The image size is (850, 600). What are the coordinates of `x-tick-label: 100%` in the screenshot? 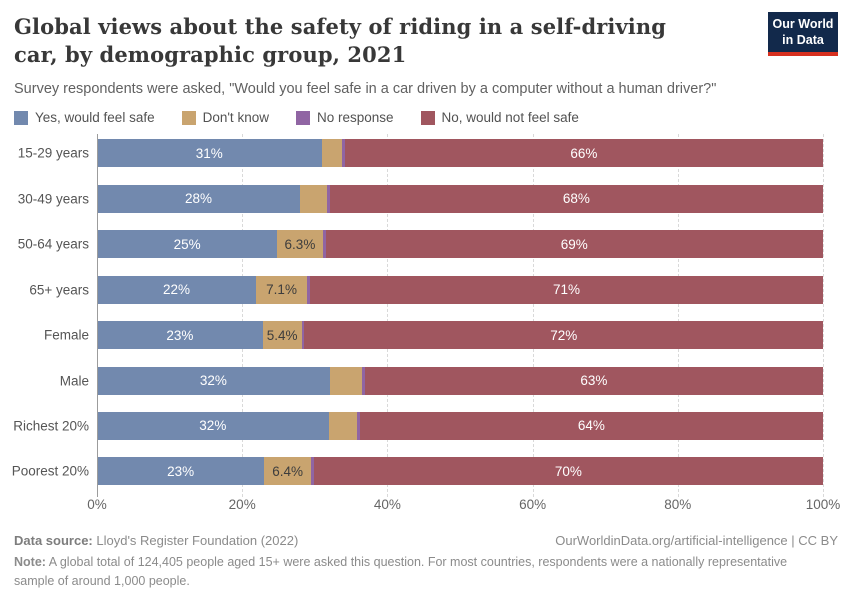 It's located at (823, 505).